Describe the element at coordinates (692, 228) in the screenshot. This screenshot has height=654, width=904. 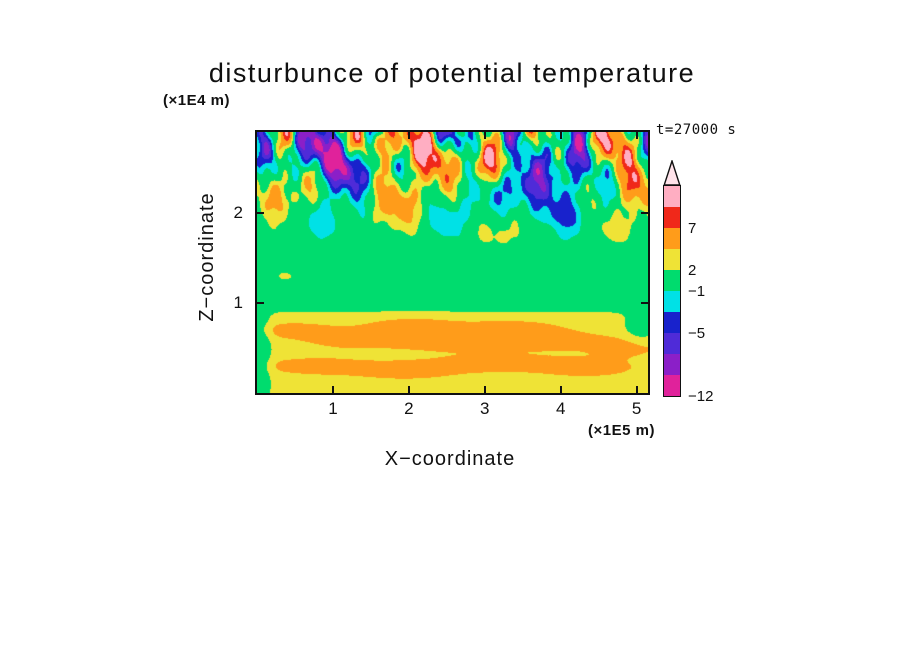
I see `colorbar-tick-label: 7` at that location.